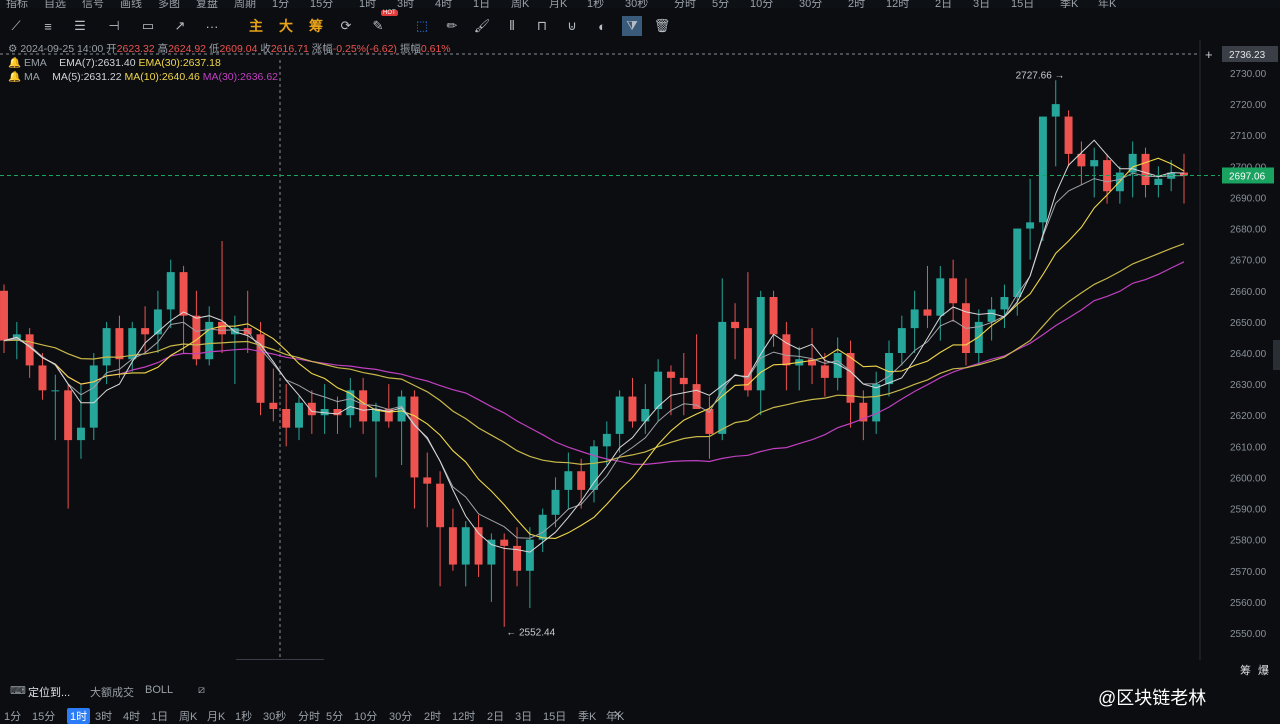 The height and width of the screenshot is (724, 1280). Describe the element at coordinates (309, 717) in the screenshot. I see `timeframe-item: 分时` at that location.